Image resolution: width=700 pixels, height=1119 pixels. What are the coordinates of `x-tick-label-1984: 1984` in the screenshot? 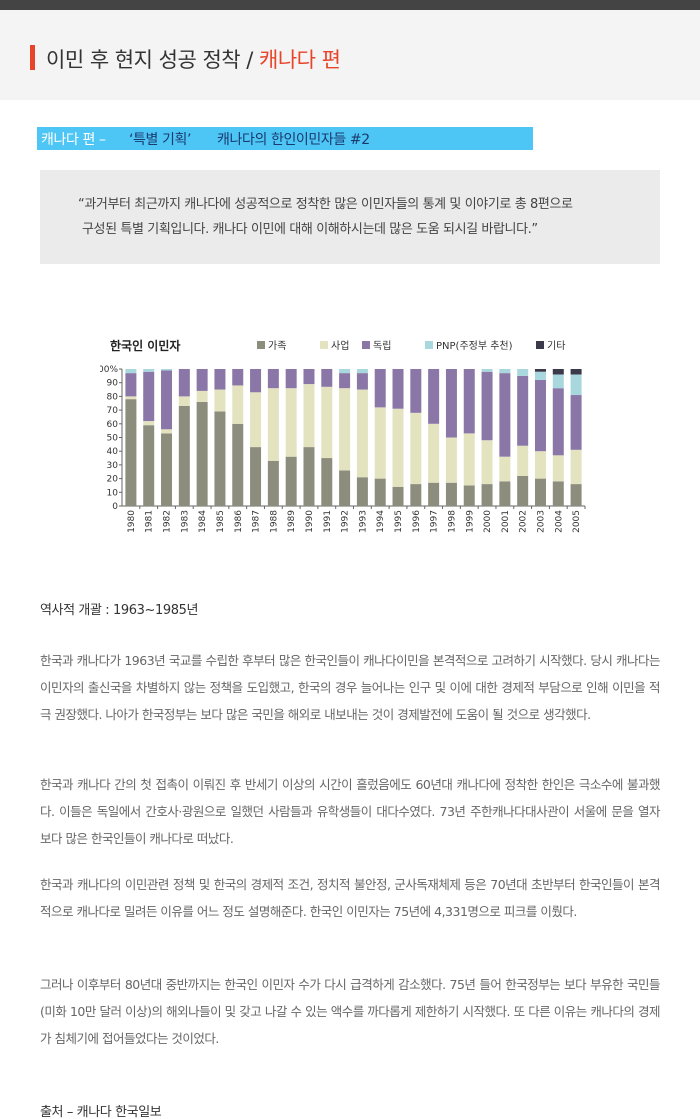 It's located at (203, 521).